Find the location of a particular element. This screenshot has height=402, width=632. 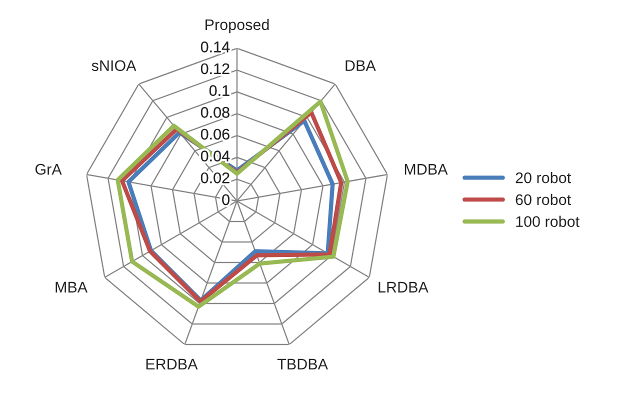

spoke-label: ERDBA is located at coordinates (172, 364).